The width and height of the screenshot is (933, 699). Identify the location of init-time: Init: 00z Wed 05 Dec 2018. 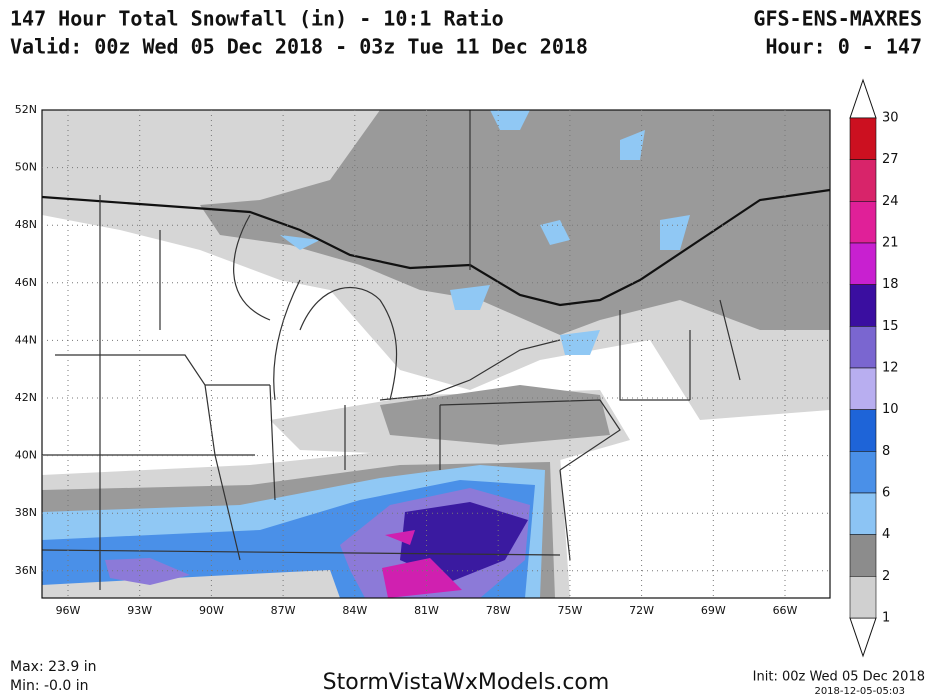
(839, 677).